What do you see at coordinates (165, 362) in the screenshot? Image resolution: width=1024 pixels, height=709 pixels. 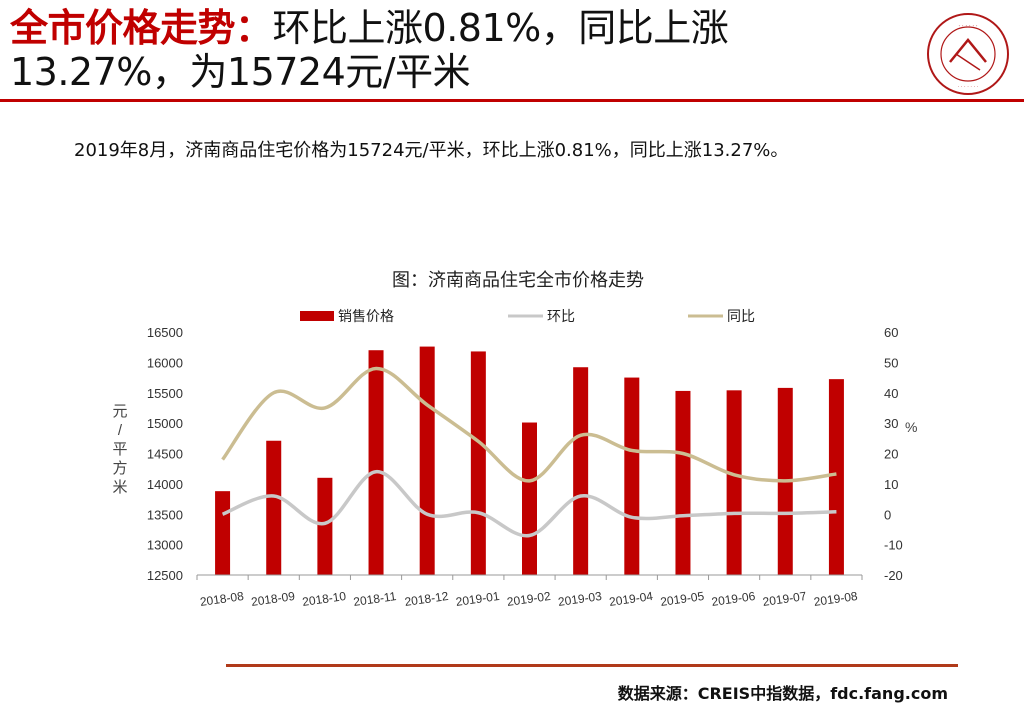 I see `y-left-tick-label: 16000` at bounding box center [165, 362].